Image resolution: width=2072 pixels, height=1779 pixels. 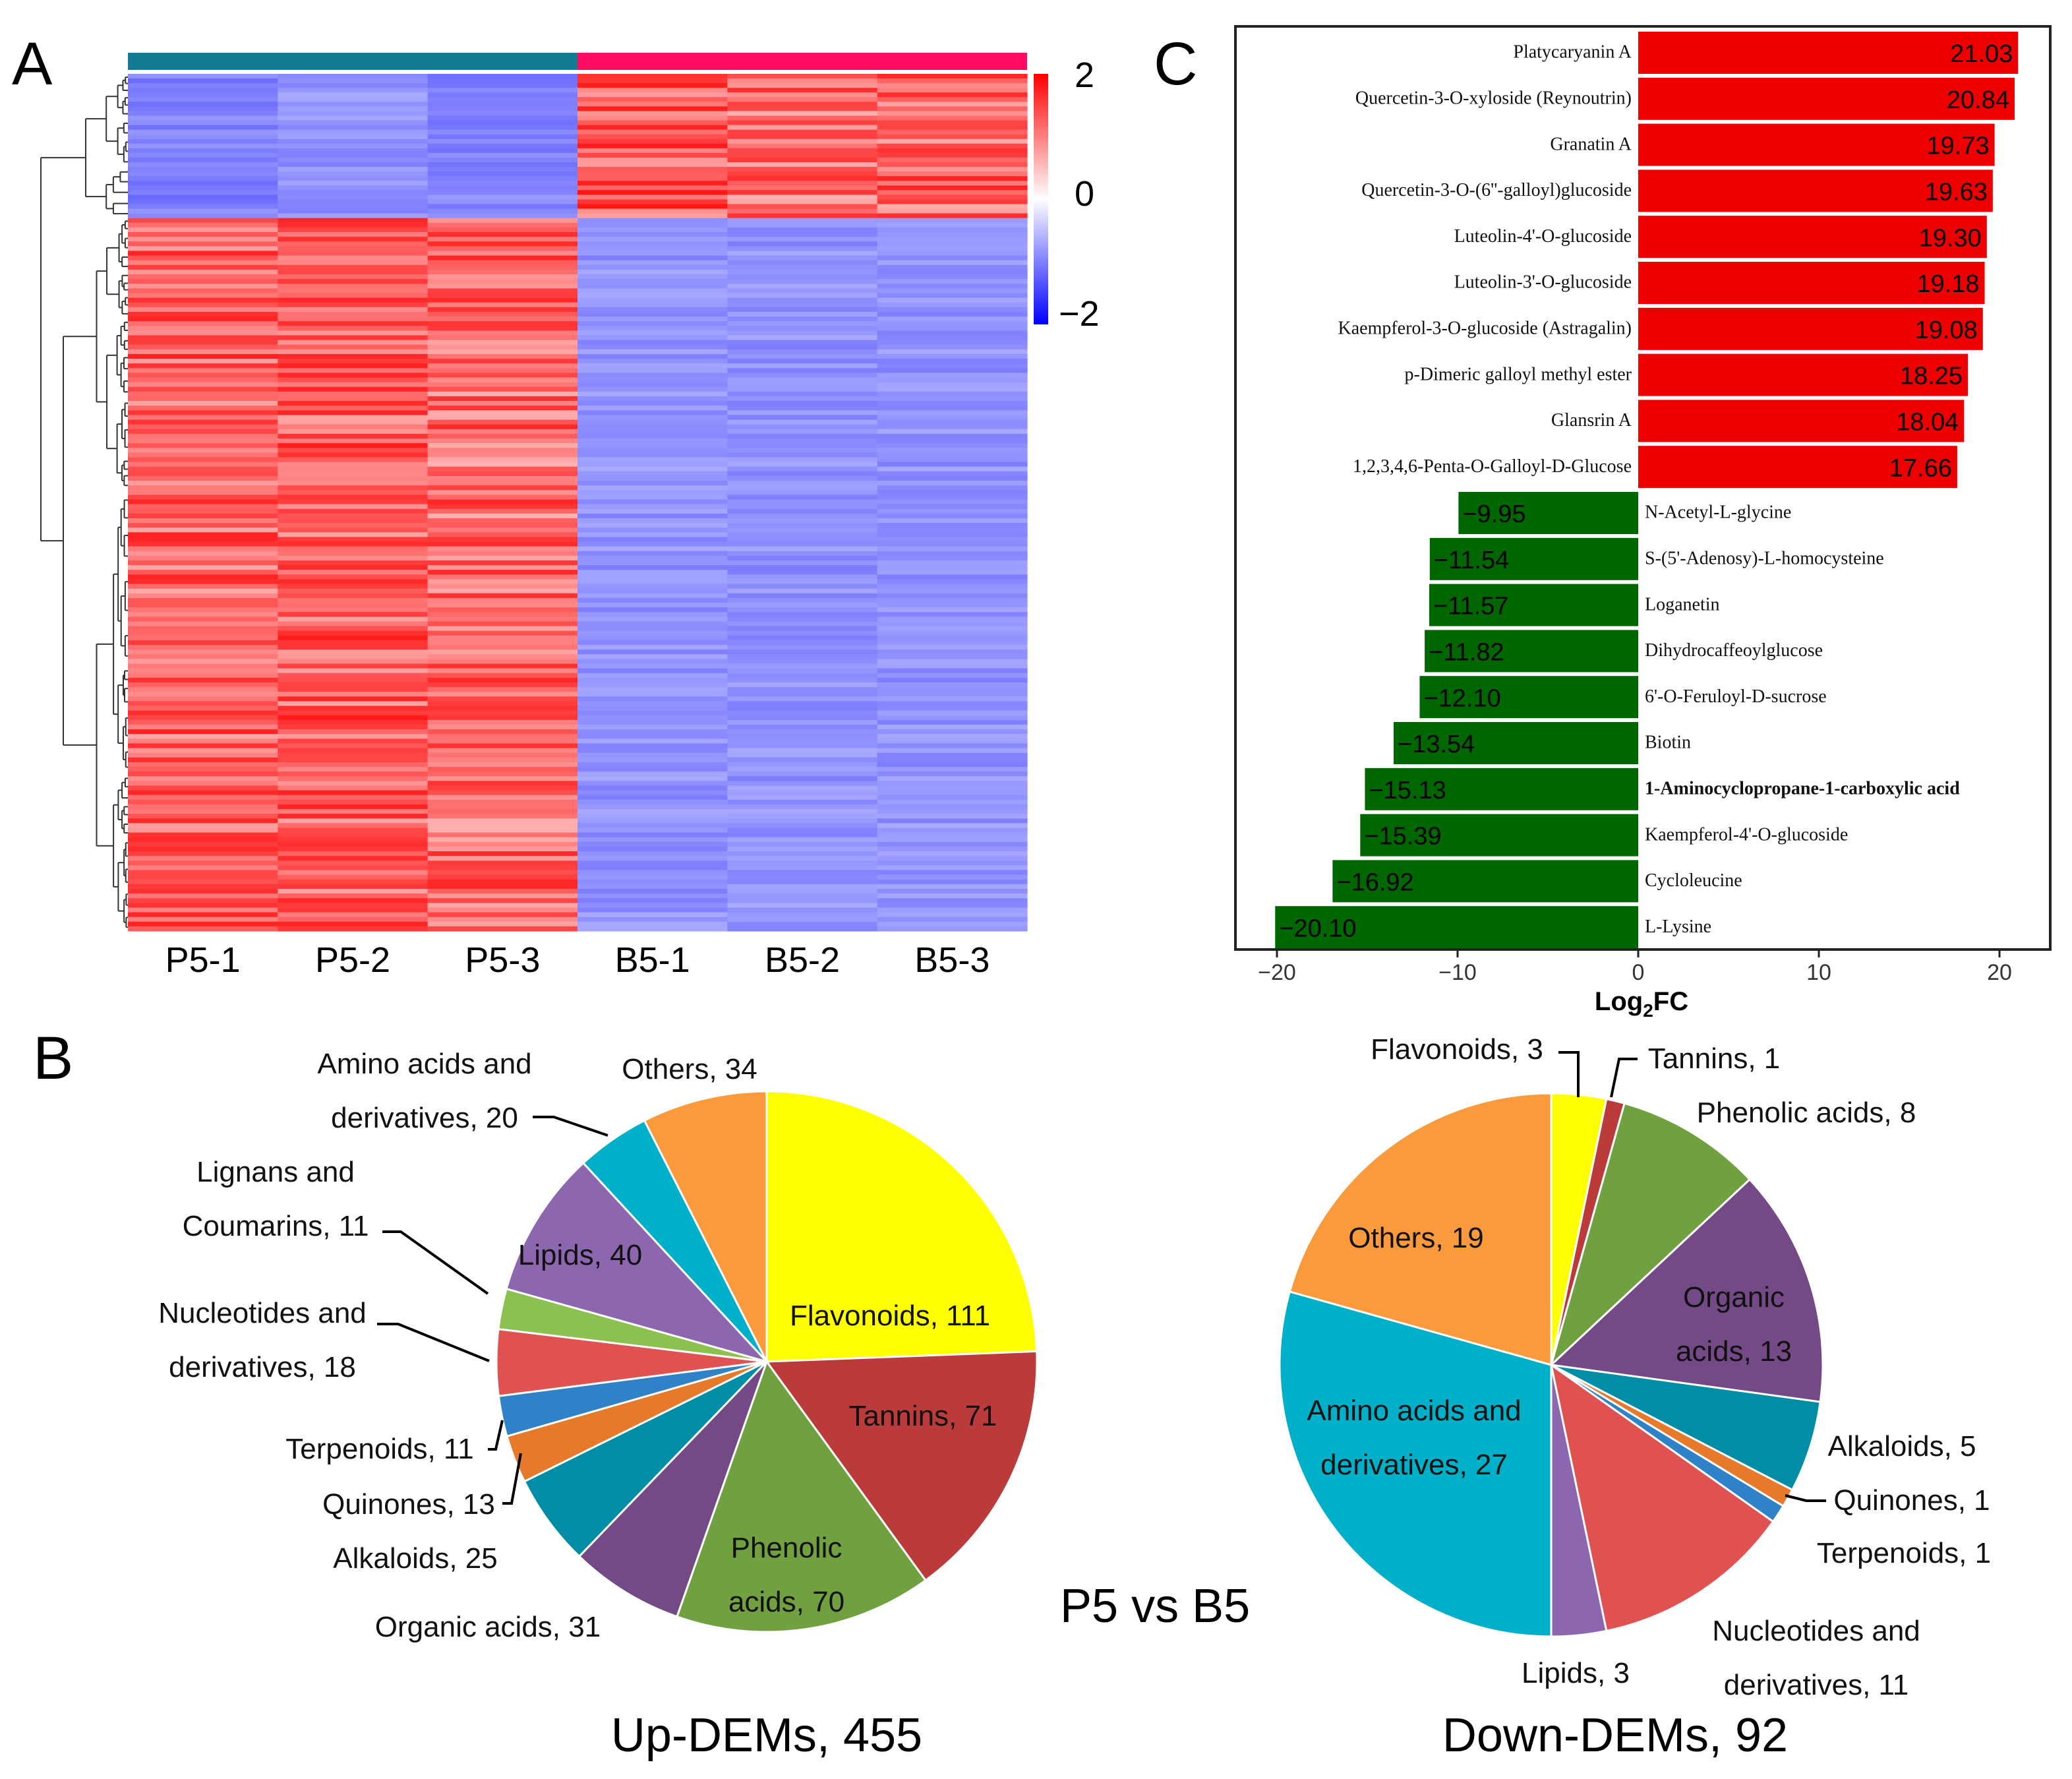 What do you see at coordinates (1999, 972) in the screenshot?
I see `x-tick-label: 20` at bounding box center [1999, 972].